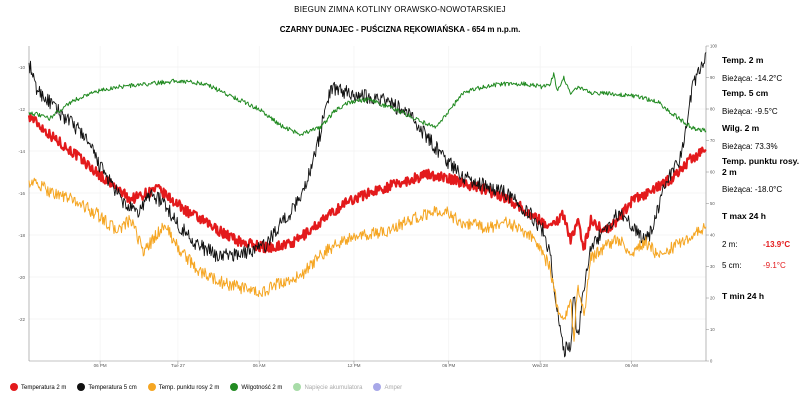  I want to click on legend-item: Temperatura 2 m, so click(38, 387).